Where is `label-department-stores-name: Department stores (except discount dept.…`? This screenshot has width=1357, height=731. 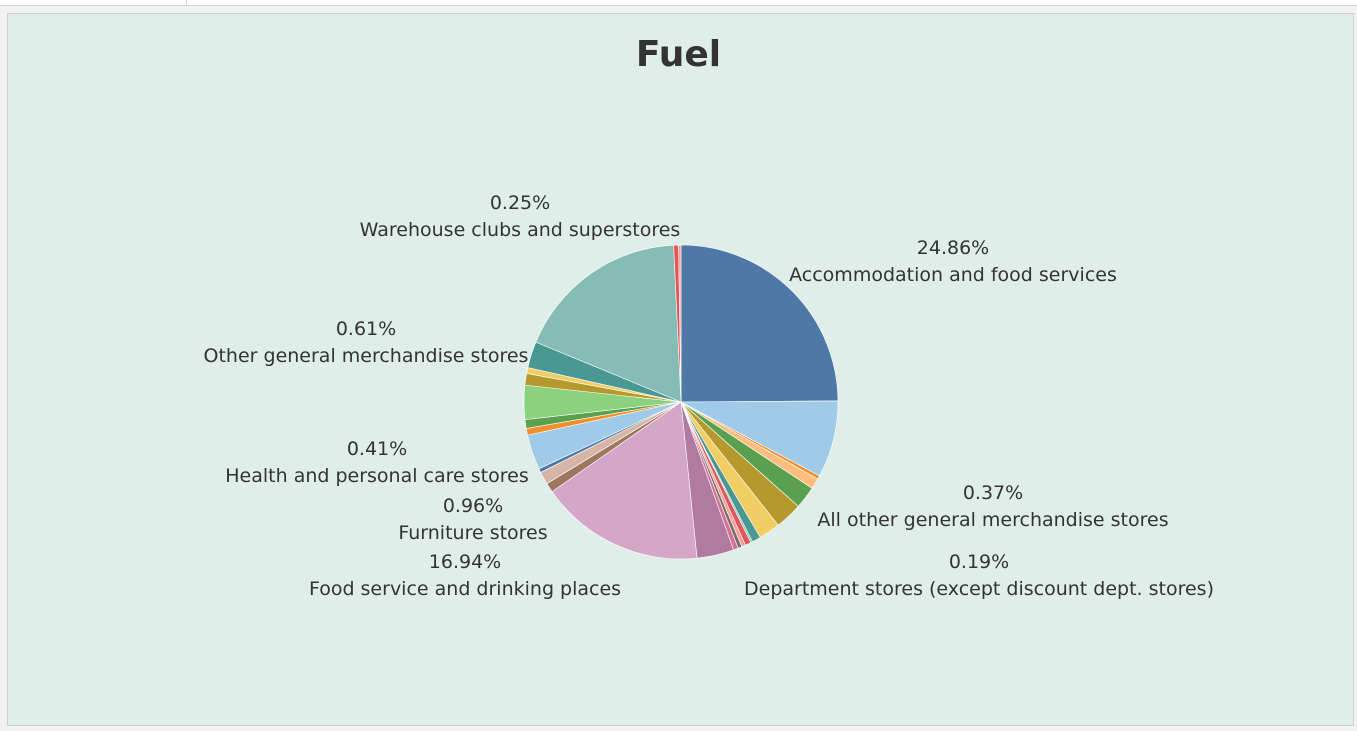 label-department-stores-name: Department stores (except discount dept.… is located at coordinates (979, 589).